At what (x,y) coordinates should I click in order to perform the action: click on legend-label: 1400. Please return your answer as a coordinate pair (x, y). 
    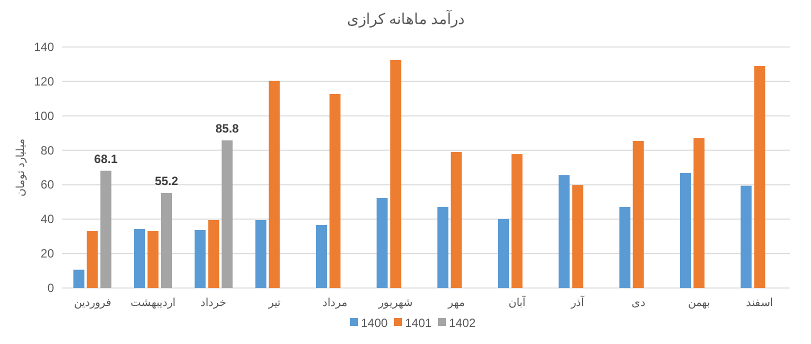
    Looking at the image, I should click on (374, 323).